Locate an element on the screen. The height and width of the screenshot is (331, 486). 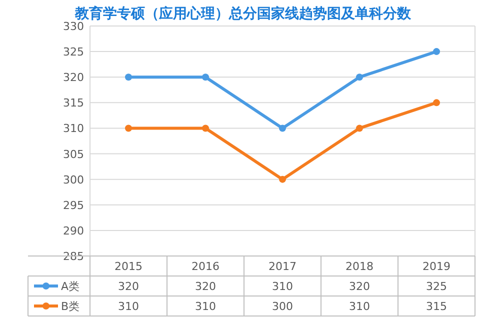
x-tick-label: 2016 is located at coordinates (206, 266).